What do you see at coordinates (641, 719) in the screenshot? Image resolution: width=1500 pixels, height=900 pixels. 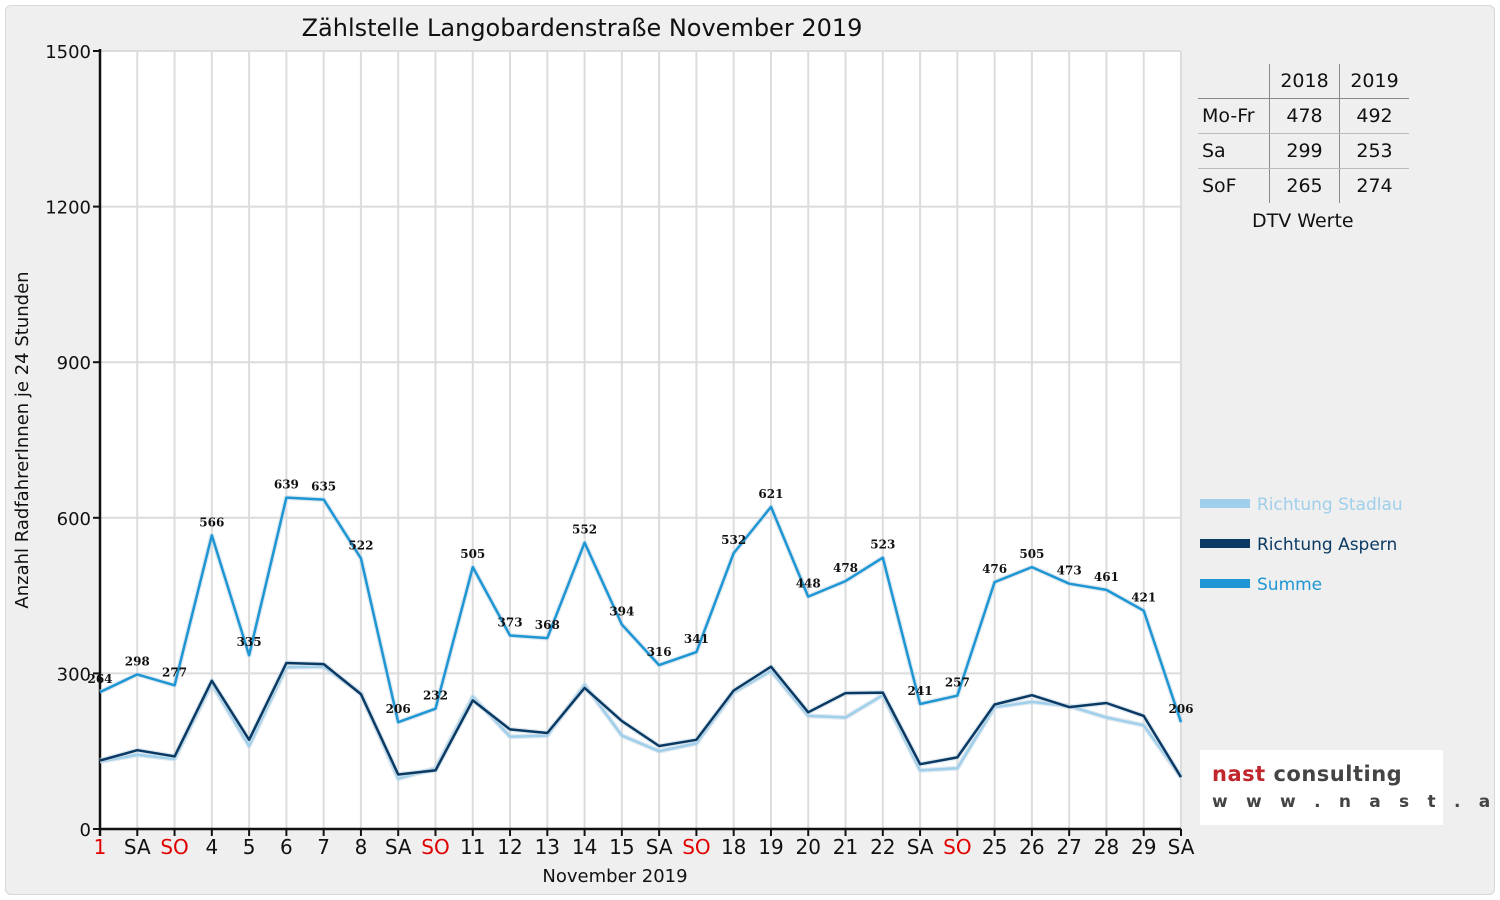 I see `series-line` at bounding box center [641, 719].